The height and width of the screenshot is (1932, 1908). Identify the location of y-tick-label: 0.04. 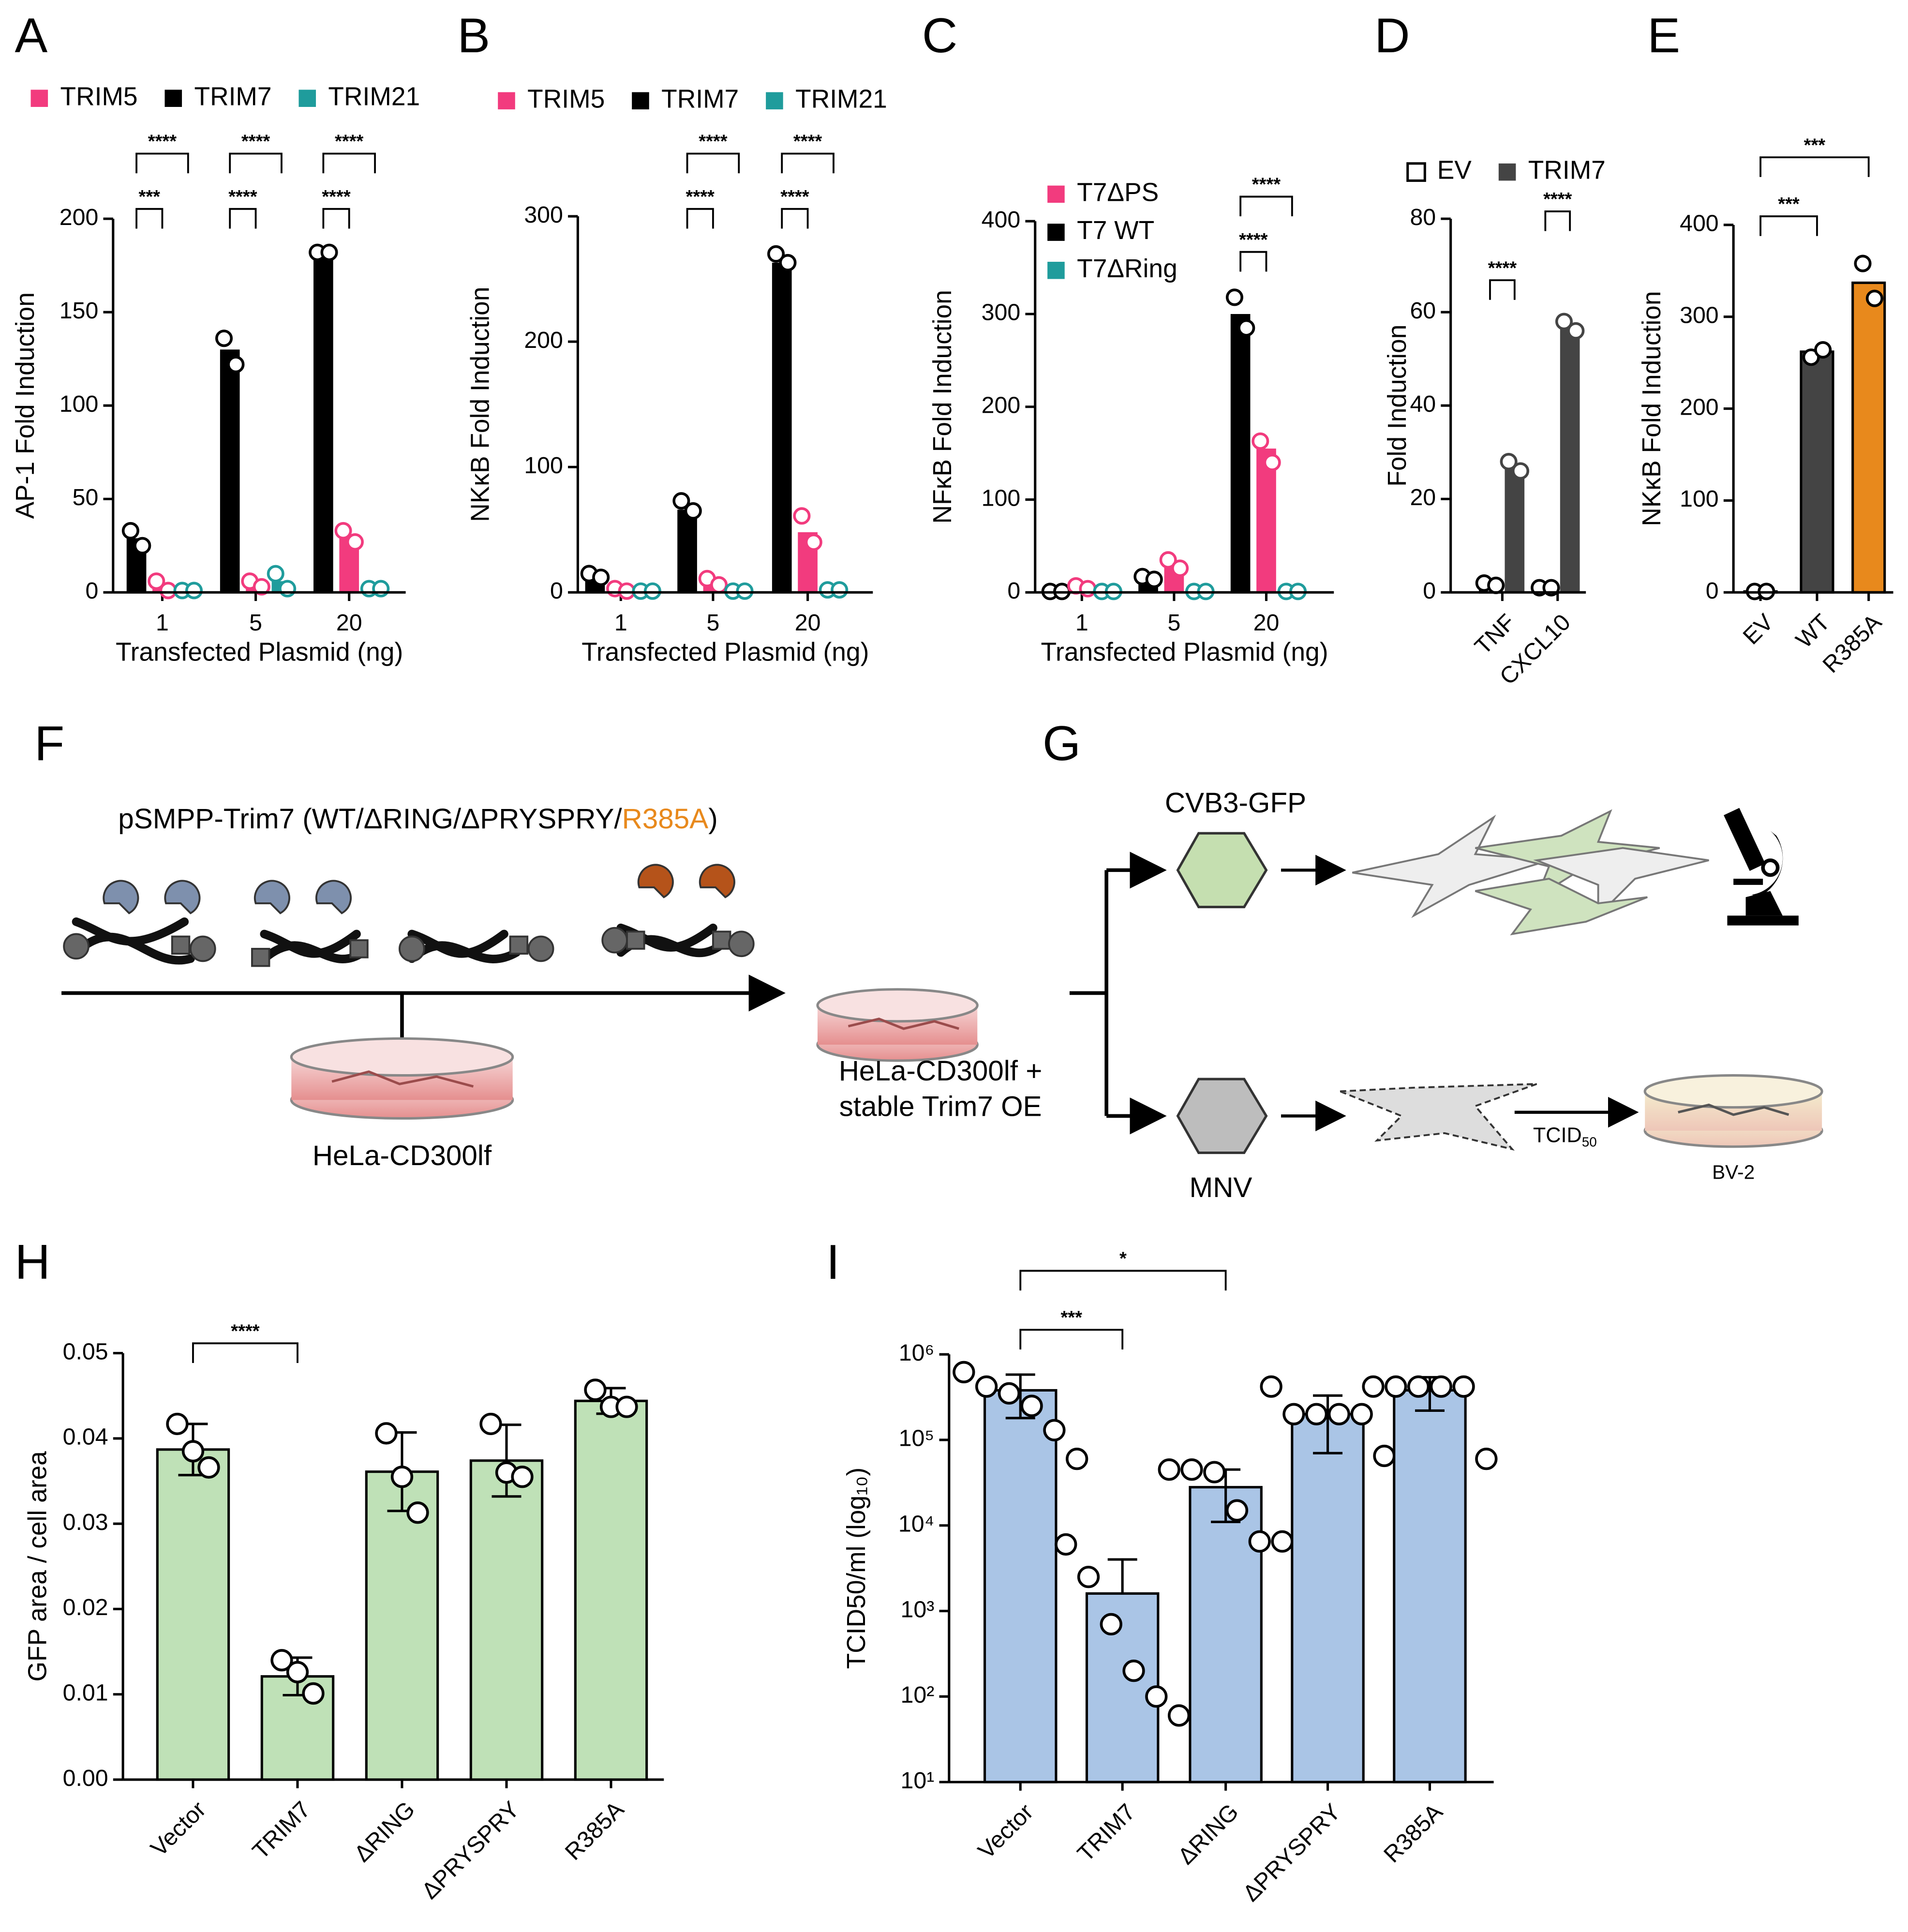
(85, 1437).